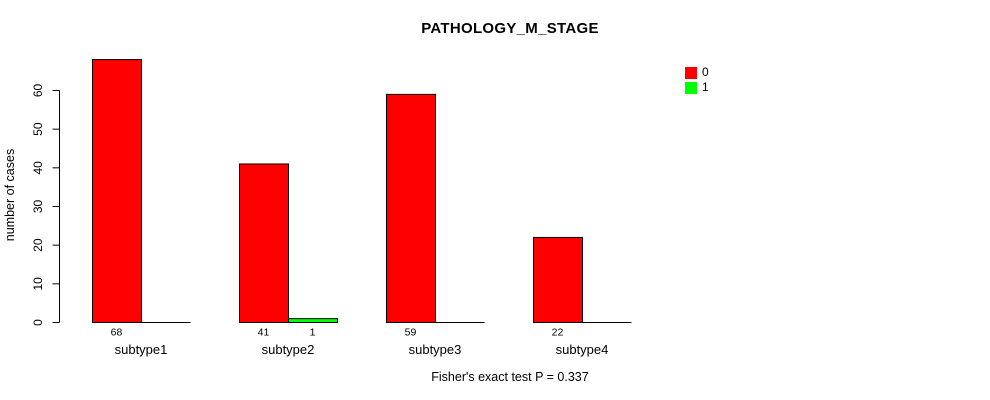  What do you see at coordinates (691, 72) in the screenshot?
I see `legend-swatch-red` at bounding box center [691, 72].